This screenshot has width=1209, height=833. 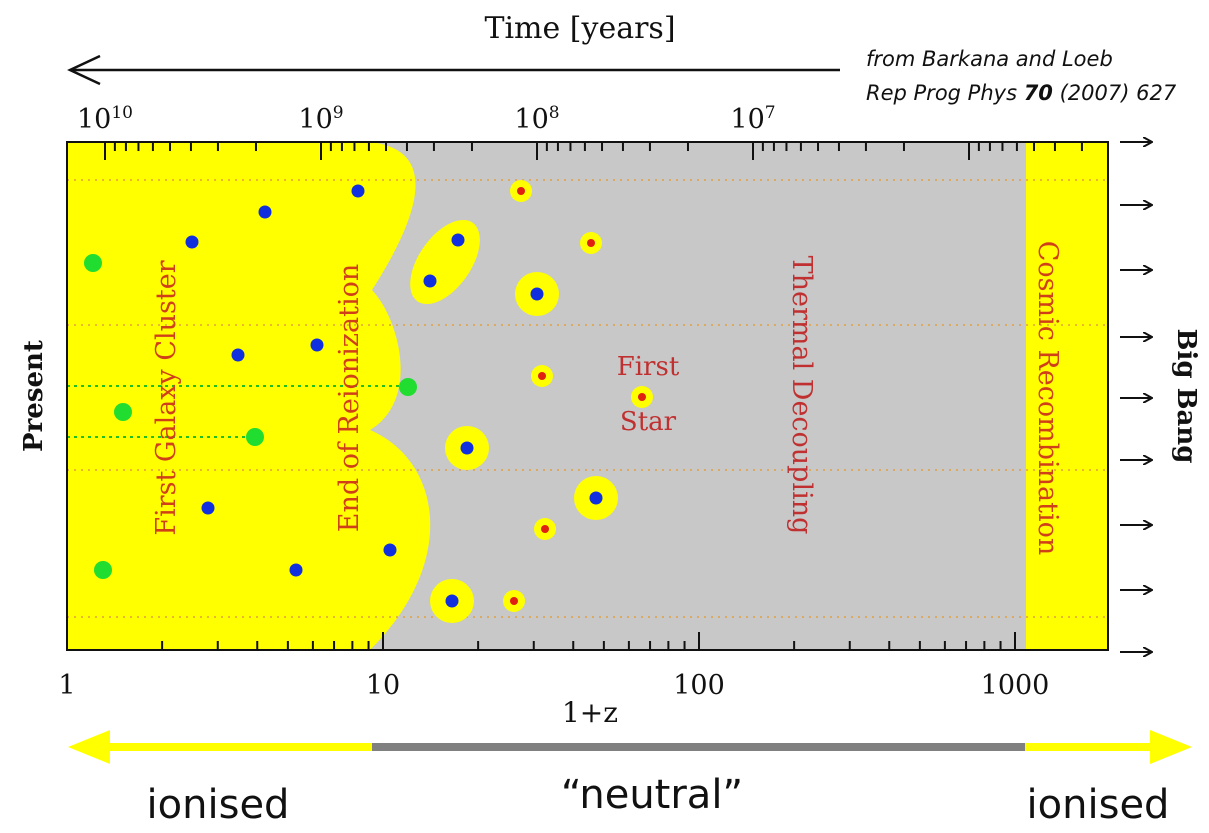 I want to click on x-tick-label: 1000, so click(x=1015, y=685).